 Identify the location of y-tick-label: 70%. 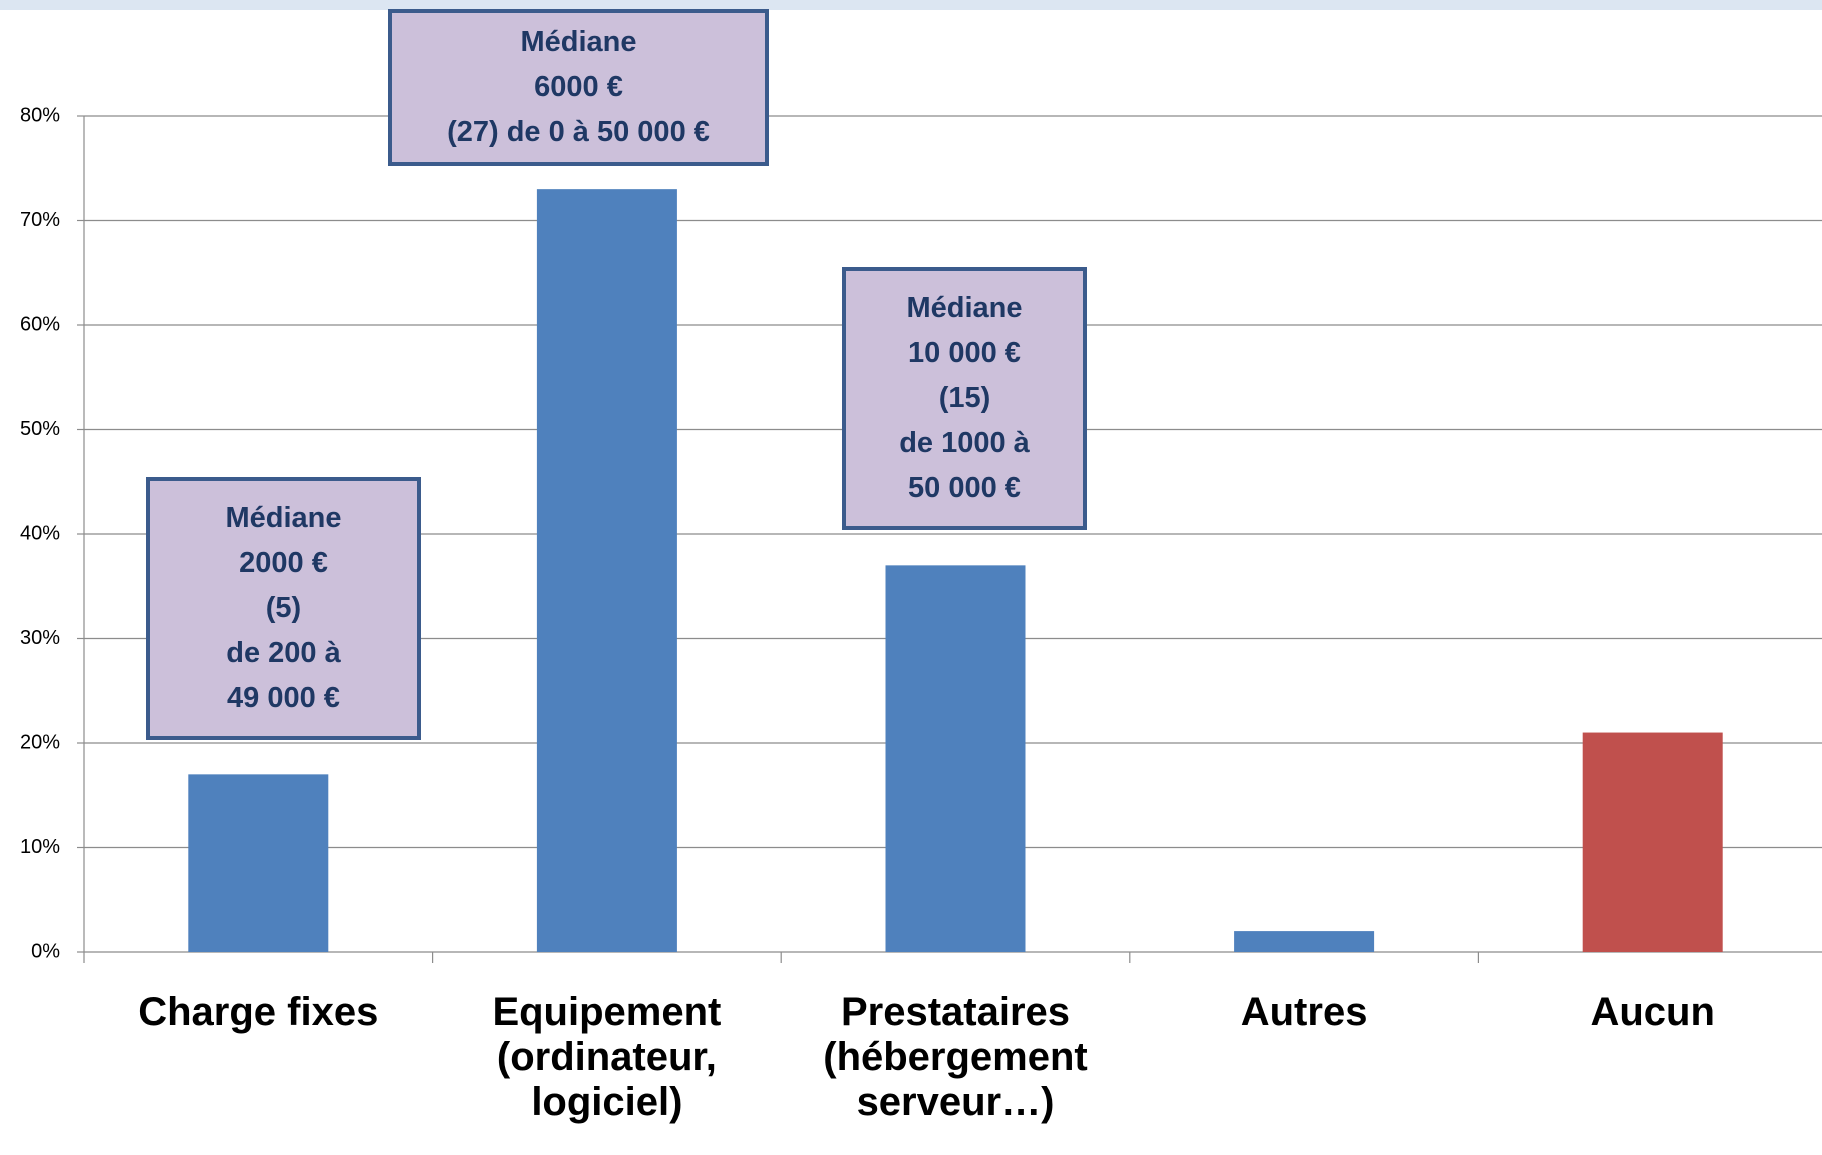
(40, 220).